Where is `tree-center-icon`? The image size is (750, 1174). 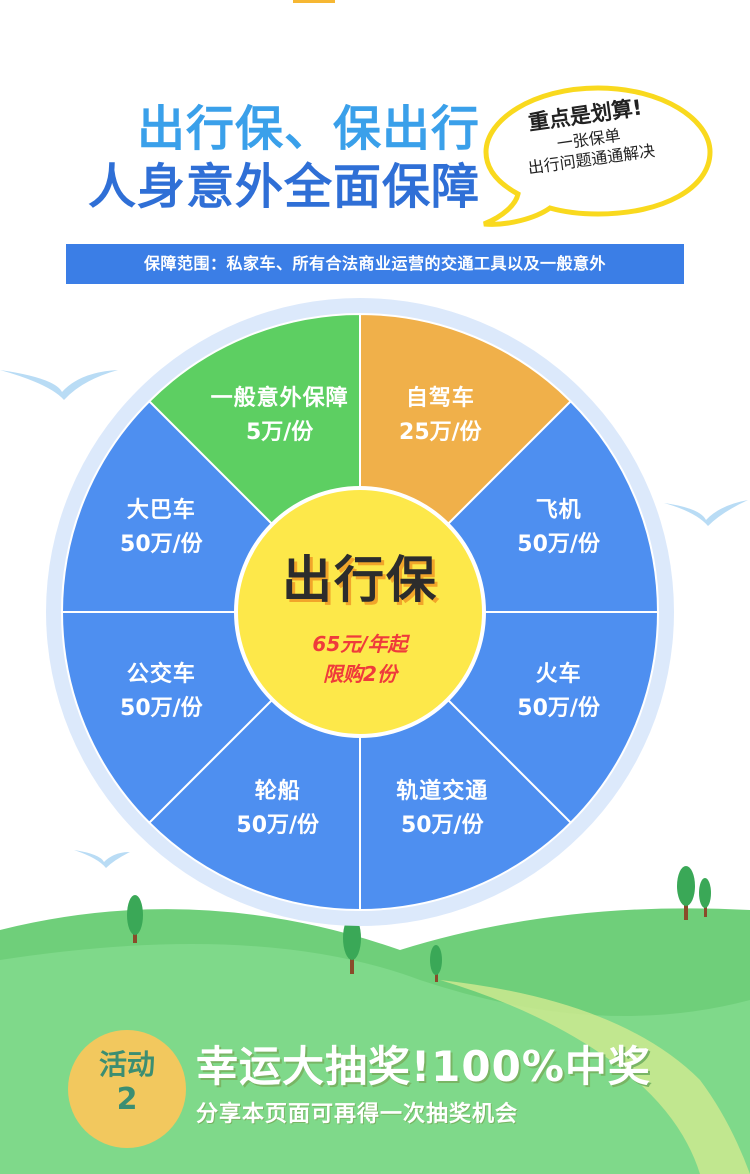
tree-center-icon is located at coordinates (352, 945).